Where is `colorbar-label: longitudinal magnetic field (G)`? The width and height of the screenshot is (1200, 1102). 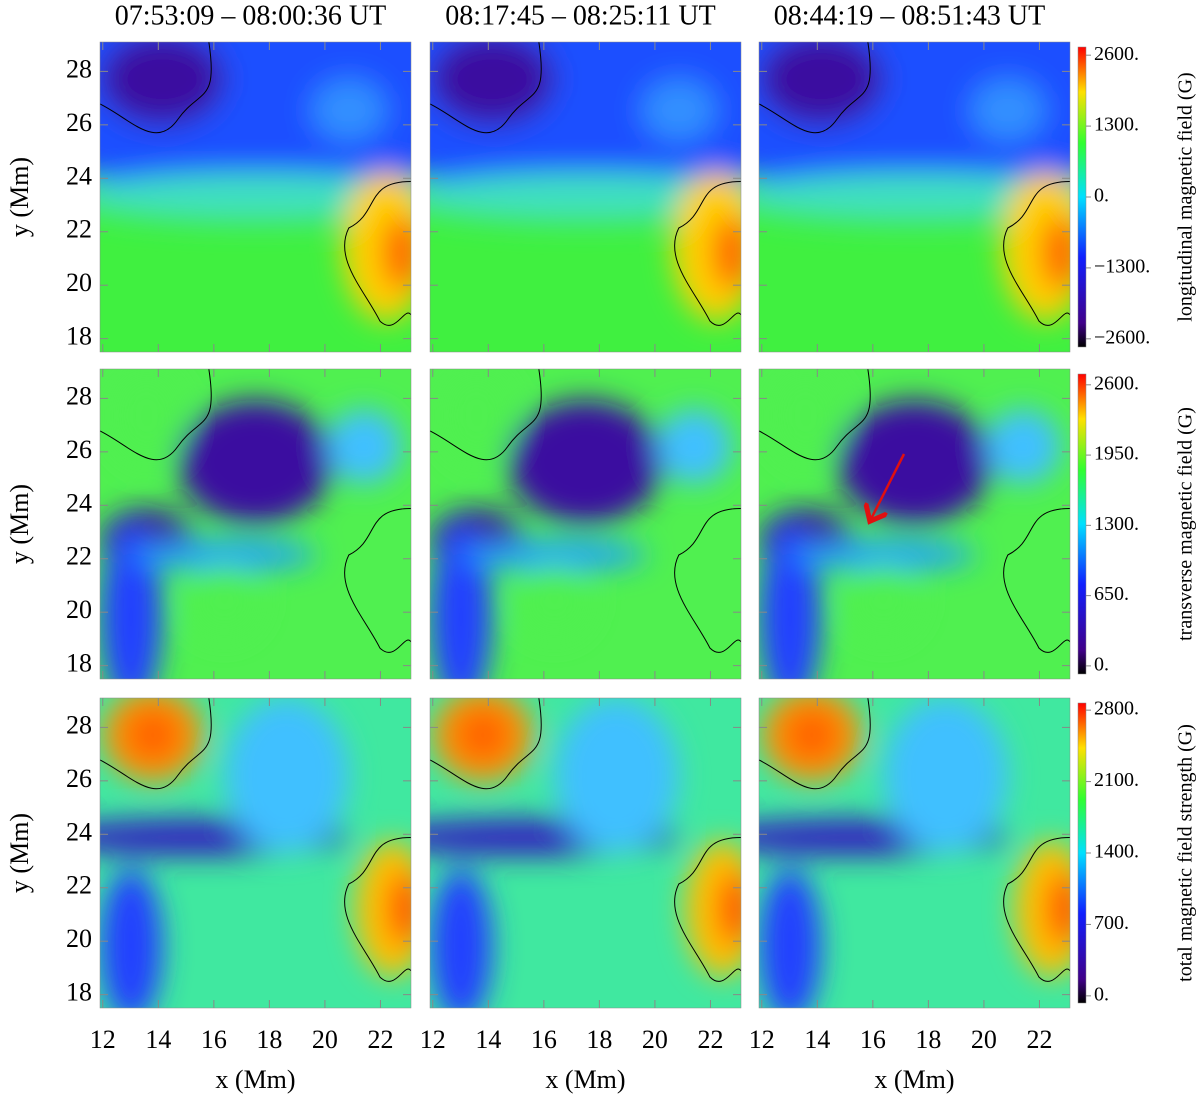 colorbar-label: longitudinal magnetic field (G) is located at coordinates (1186, 196).